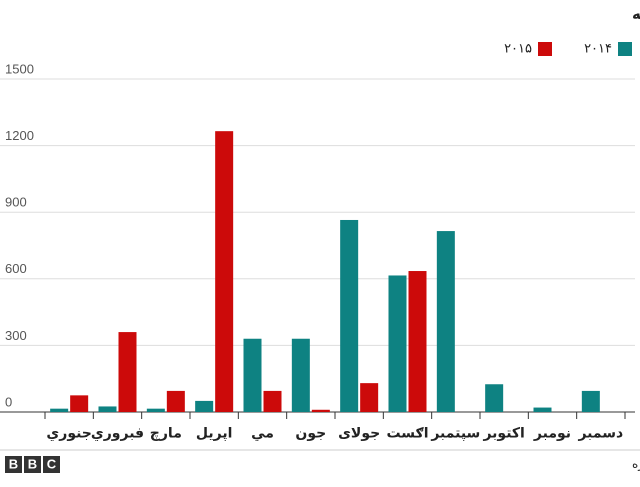 The height and width of the screenshot is (487, 640). What do you see at coordinates (600, 433) in the screenshot?
I see `x-tick-label: دسمبر` at bounding box center [600, 433].